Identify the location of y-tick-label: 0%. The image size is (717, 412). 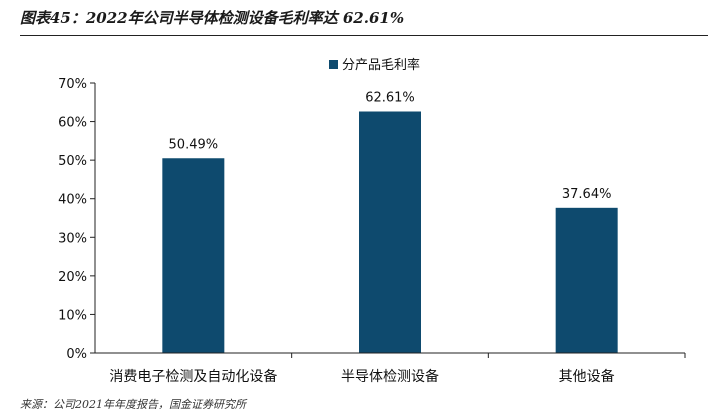
(76, 354).